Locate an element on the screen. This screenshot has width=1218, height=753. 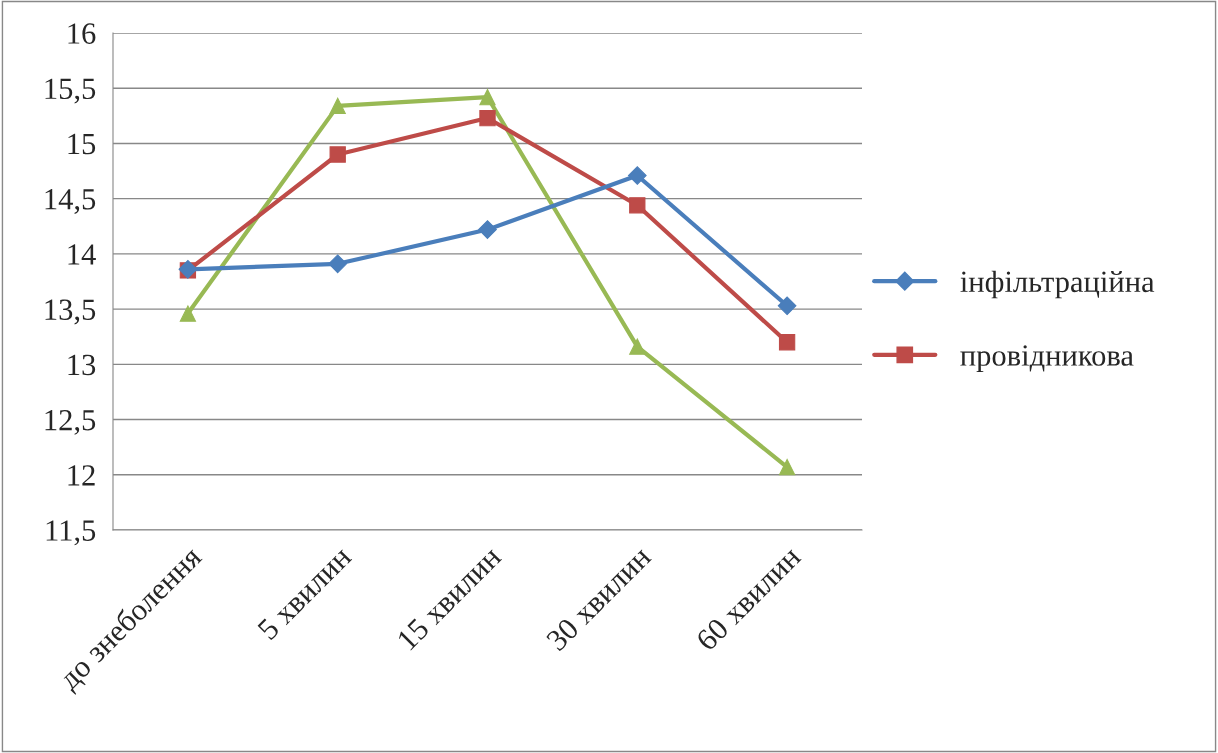
y-tick-label: 15 is located at coordinates (82, 144).